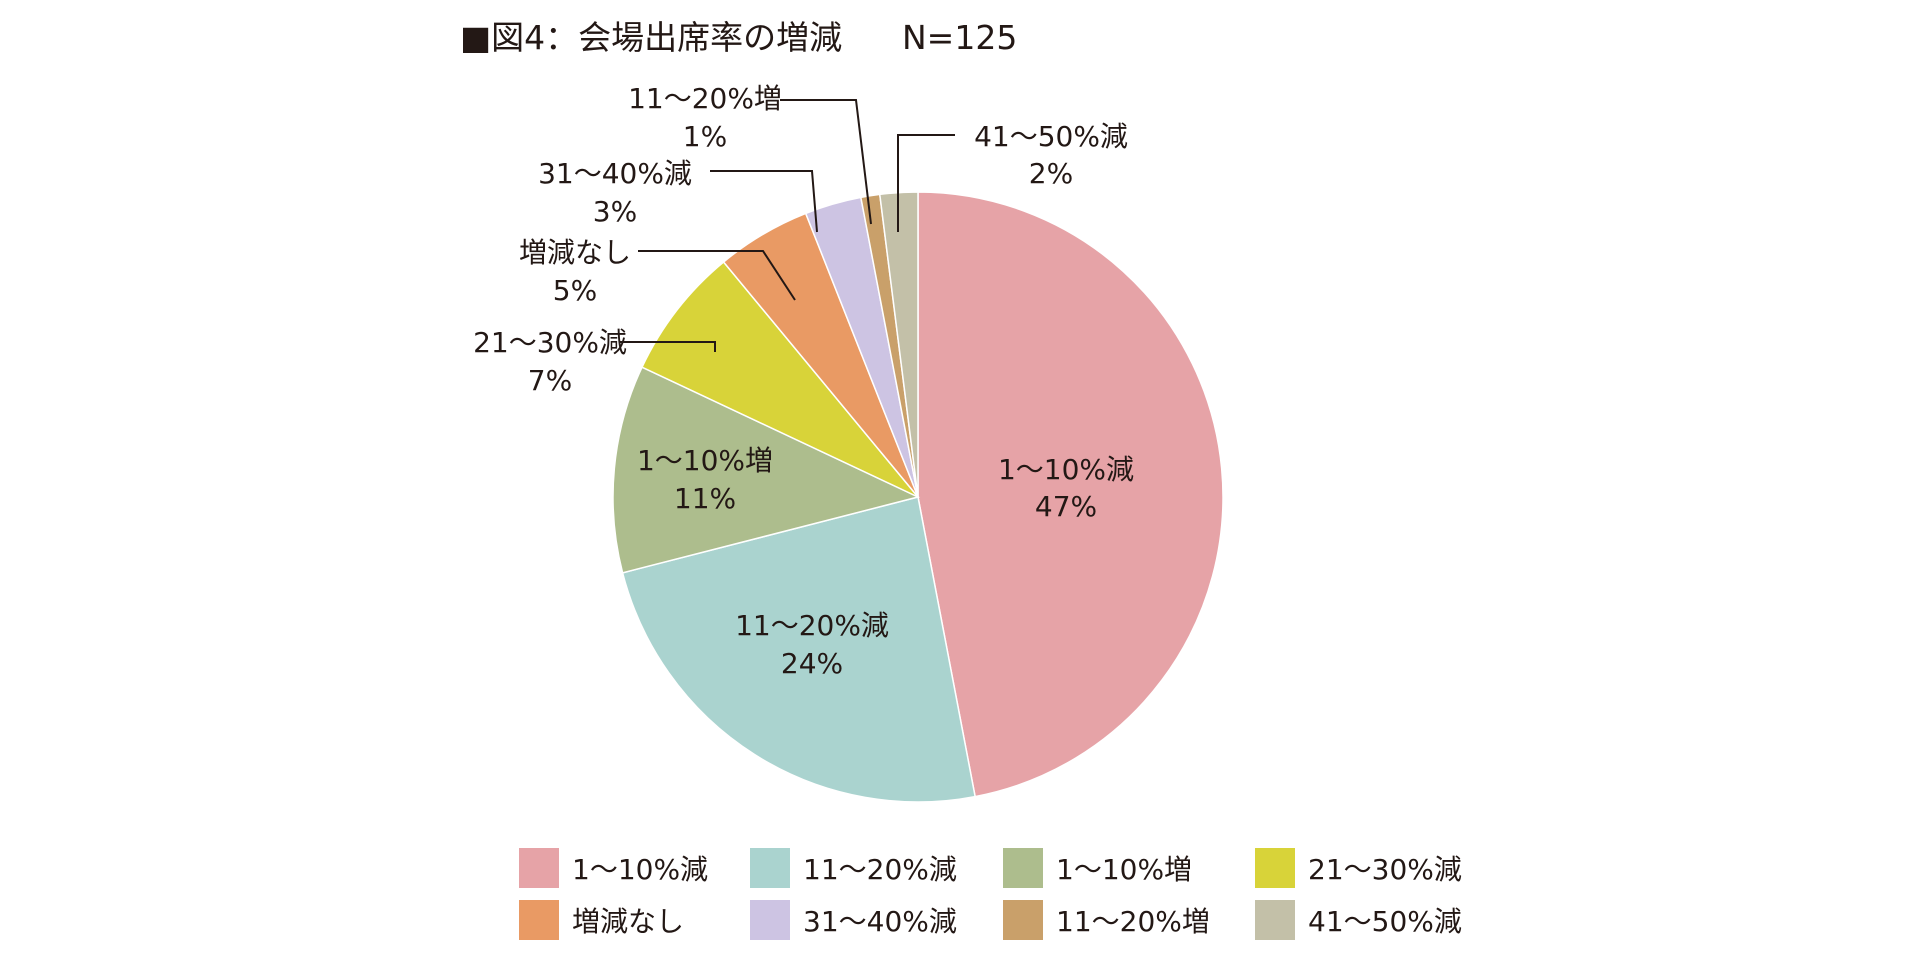 Image resolution: width=1920 pixels, height=965 pixels. I want to click on legend-item: 11〜20%増, so click(1106, 920).